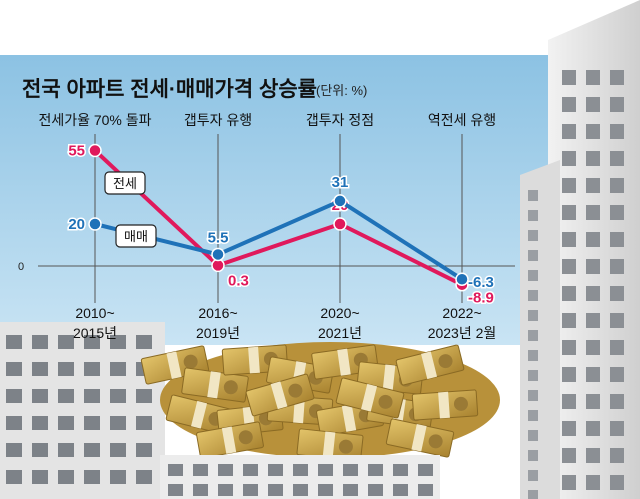 This screenshot has width=640, height=499. Describe the element at coordinates (461, 313) in the screenshot. I see `x-tick-label: 2022~` at that location.